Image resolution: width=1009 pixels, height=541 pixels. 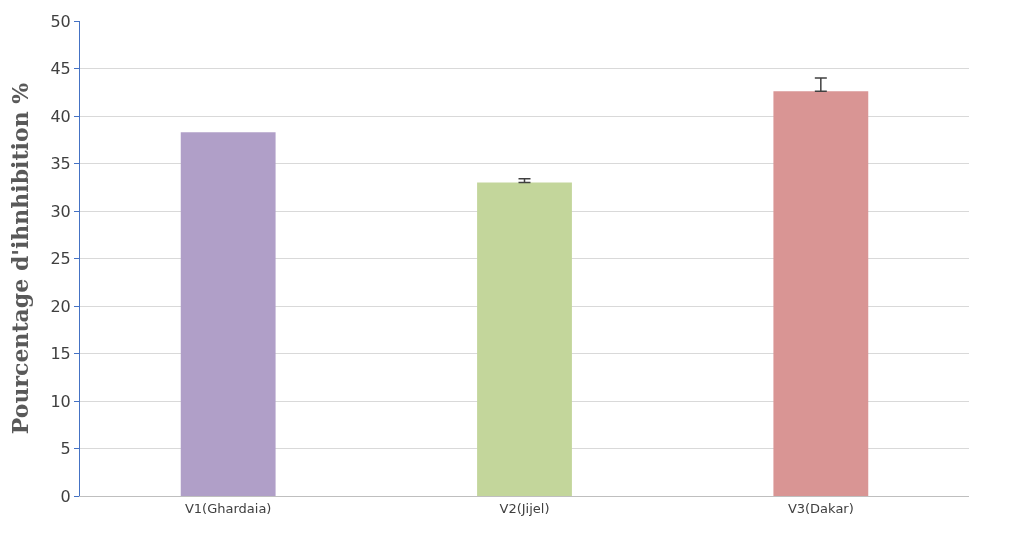 I want to click on y-tick-label: 50, so click(x=60, y=21).